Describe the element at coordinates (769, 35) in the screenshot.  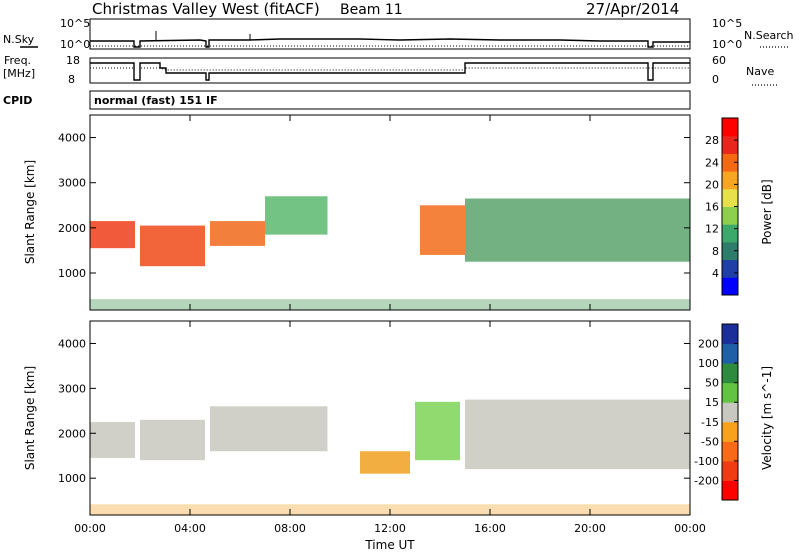
I see `nsearch-label: N.Search` at that location.